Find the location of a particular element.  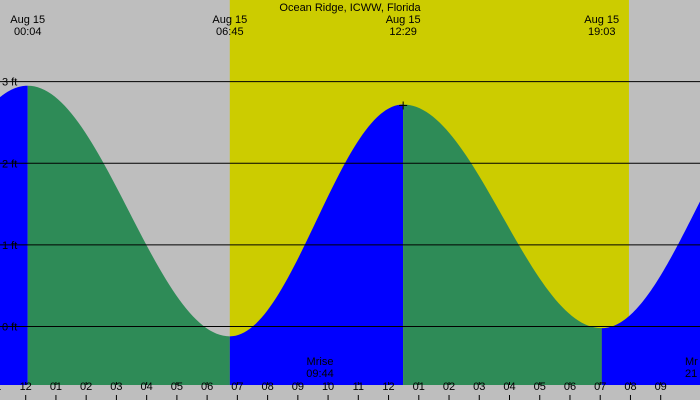

y-tick-label: 1 ft is located at coordinates (9, 246).